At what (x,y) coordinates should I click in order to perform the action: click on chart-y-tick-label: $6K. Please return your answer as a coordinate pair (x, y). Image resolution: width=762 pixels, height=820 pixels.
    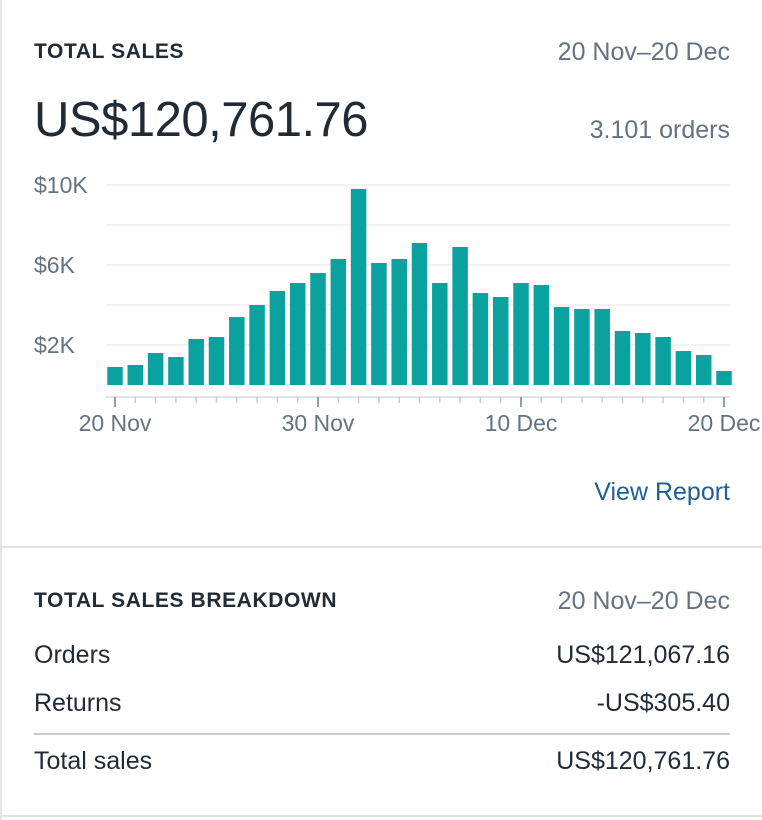
    Looking at the image, I should click on (55, 265).